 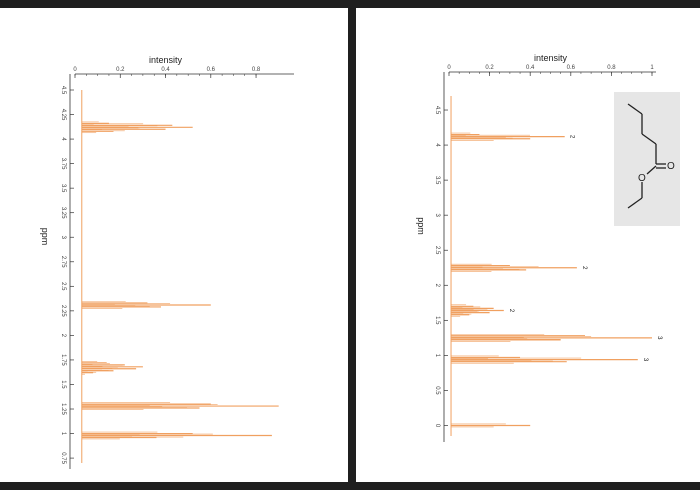 I want to click on molecule-structure-box: O O, so click(x=647, y=159).